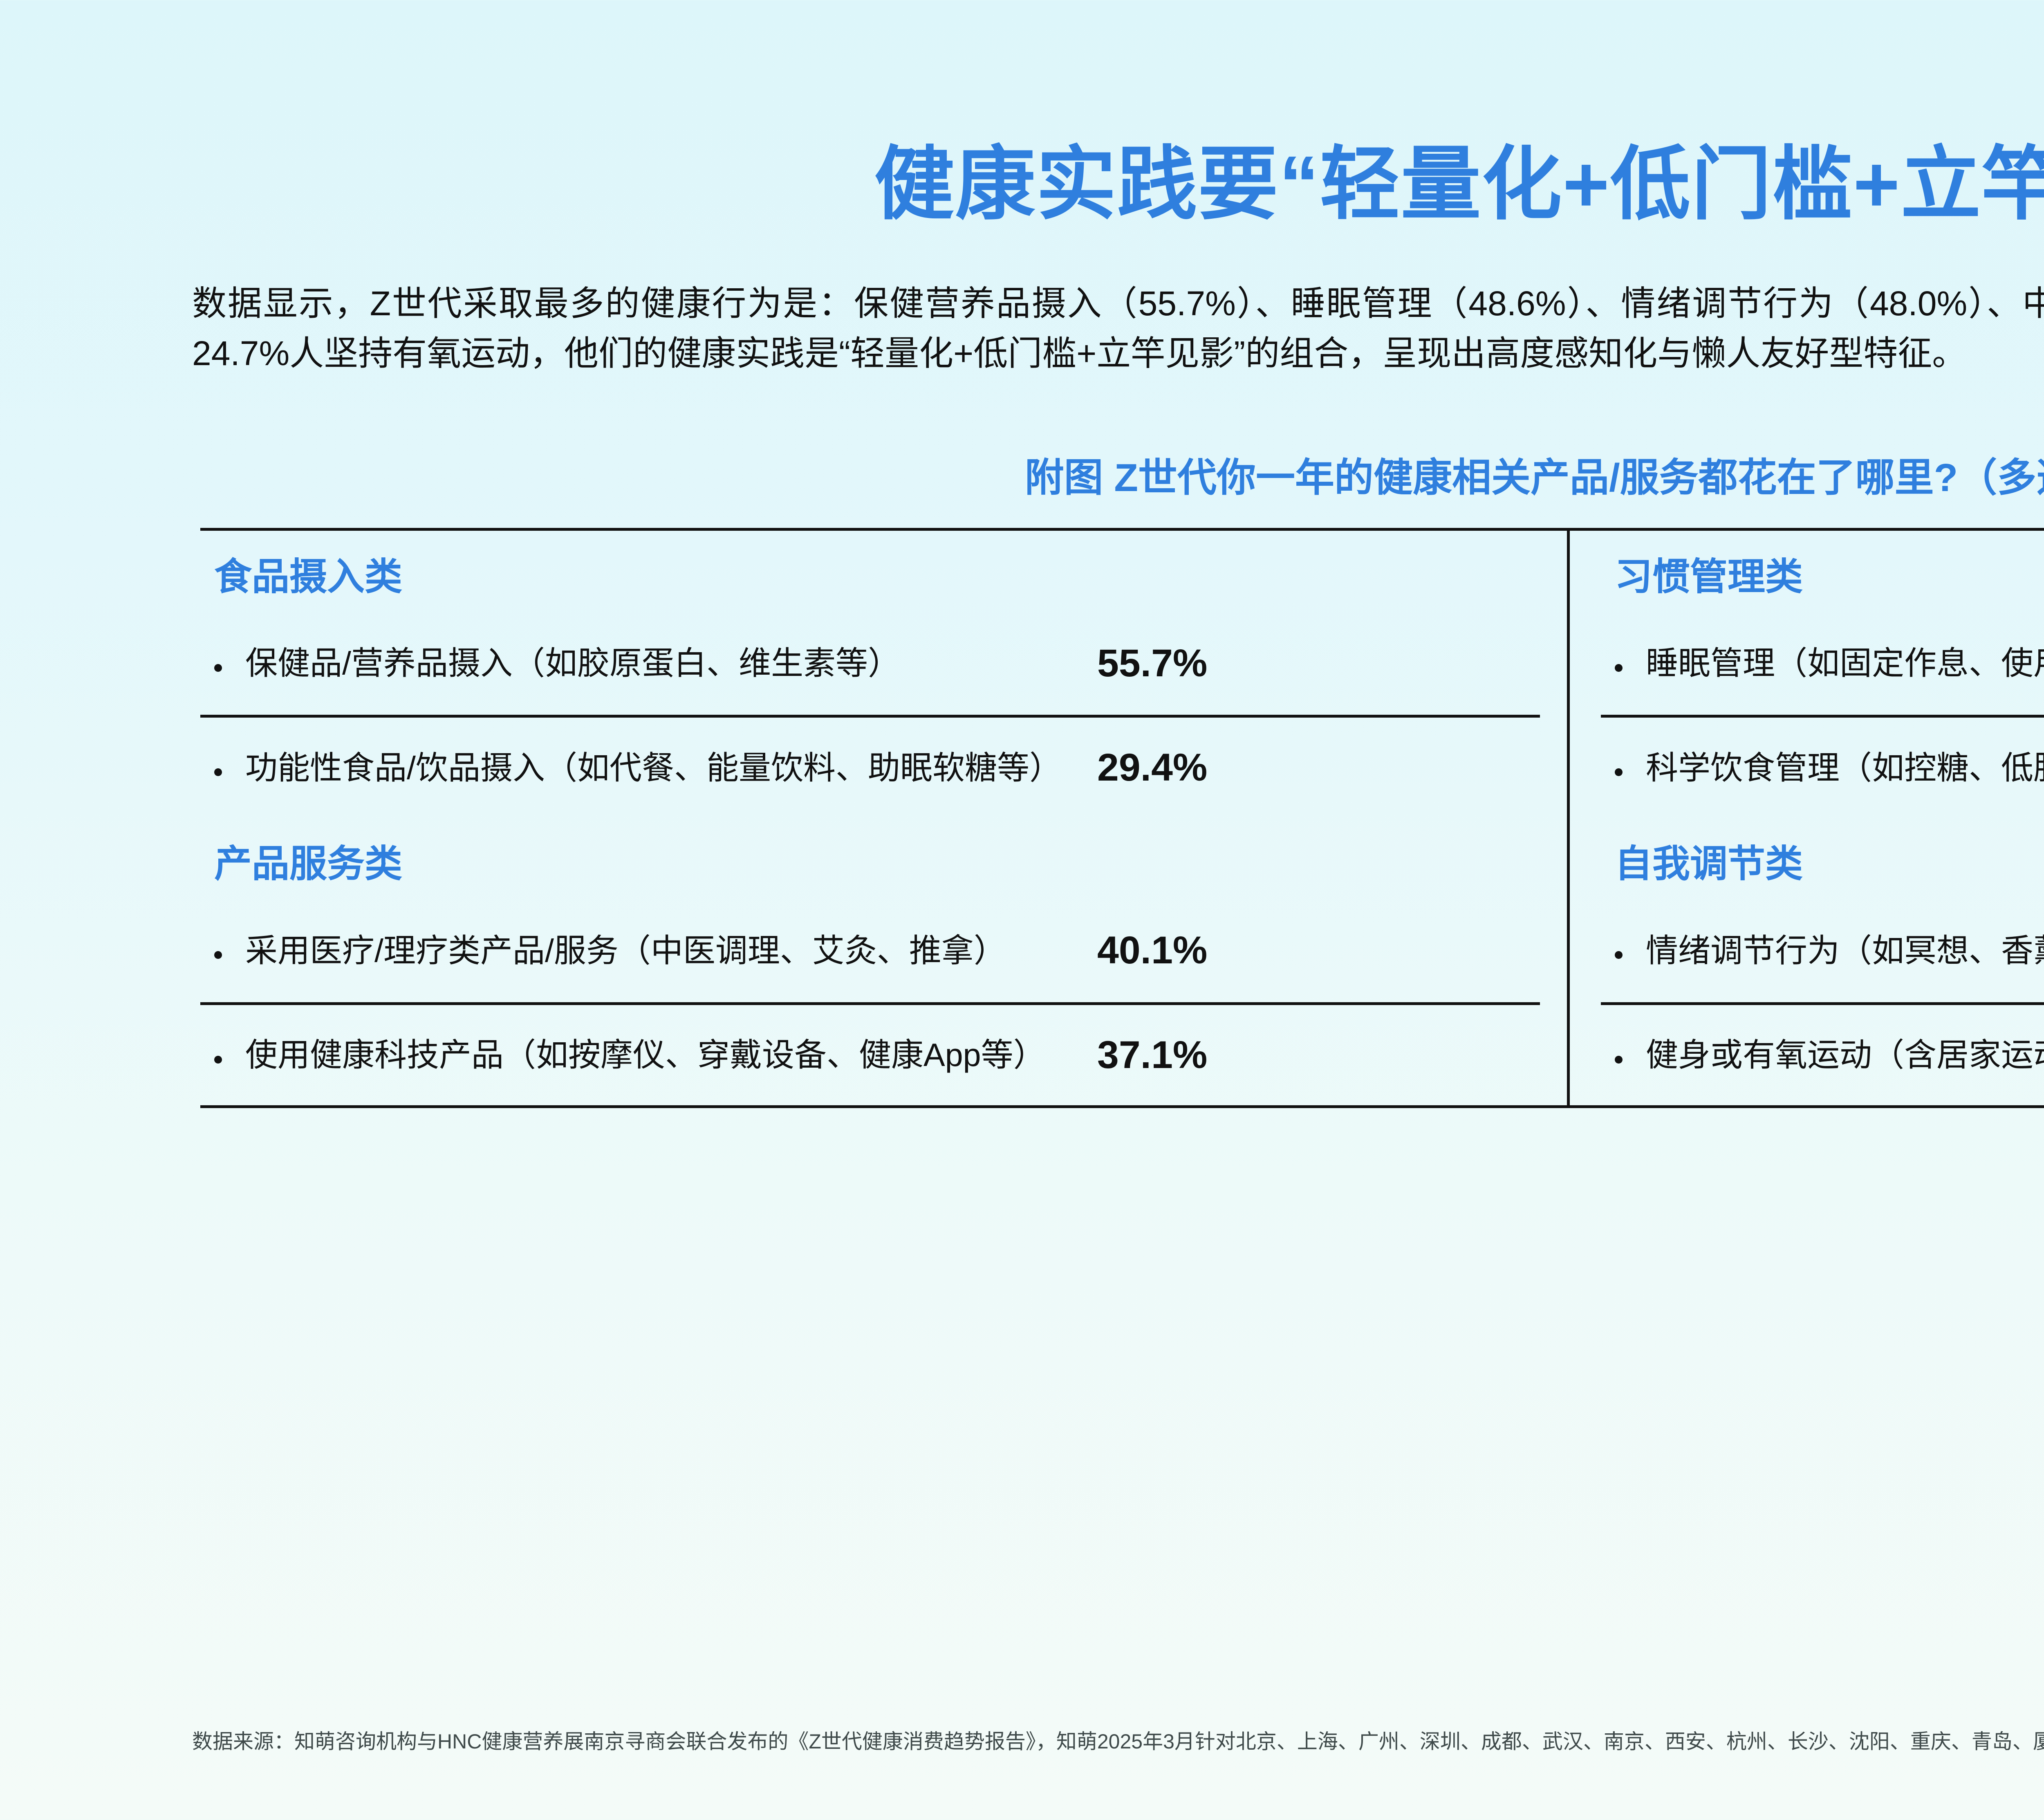  I want to click on figure-title: 附图 Z世代你一年的健康相关产品/服务都花在了哪里?（多选）, so click(1534, 478).